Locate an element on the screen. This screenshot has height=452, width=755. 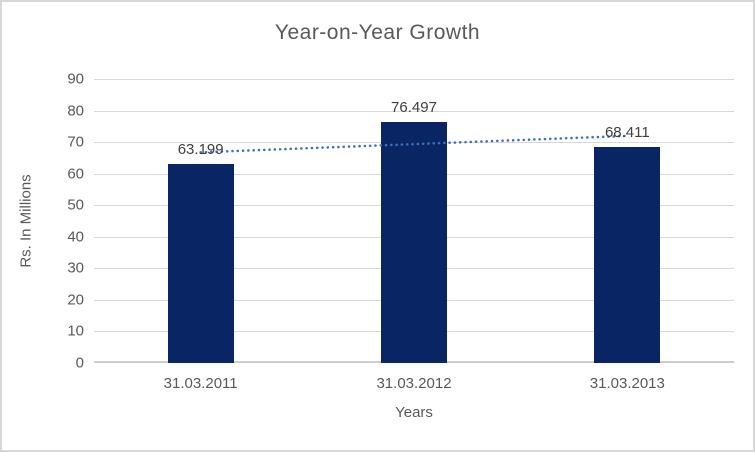
y-tick-label: 90 is located at coordinates (75, 79).